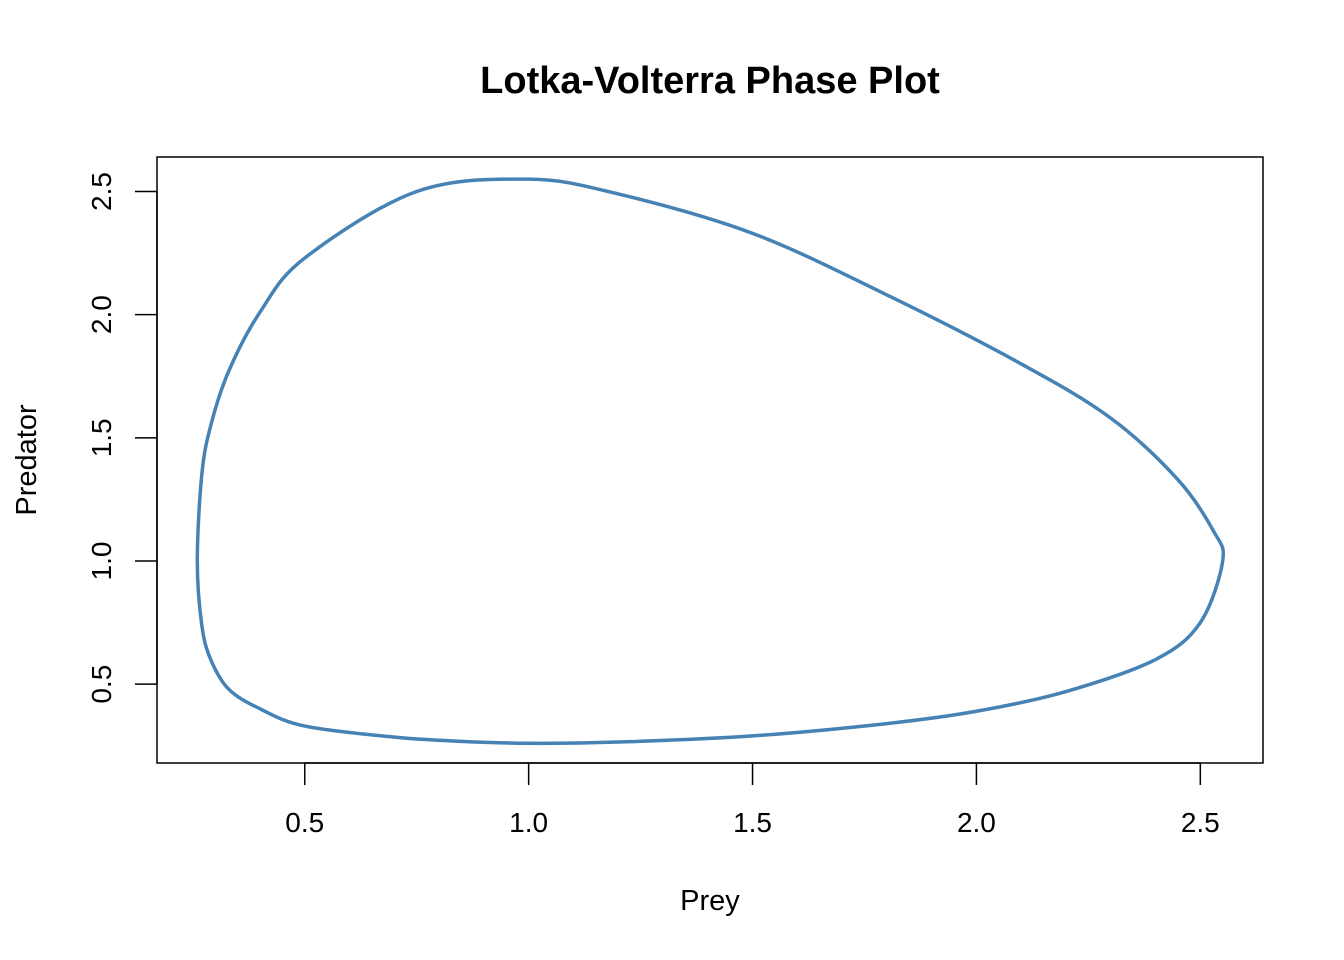 This screenshot has width=1344, height=960. I want to click on y-tick-label: 0.5, so click(101, 684).